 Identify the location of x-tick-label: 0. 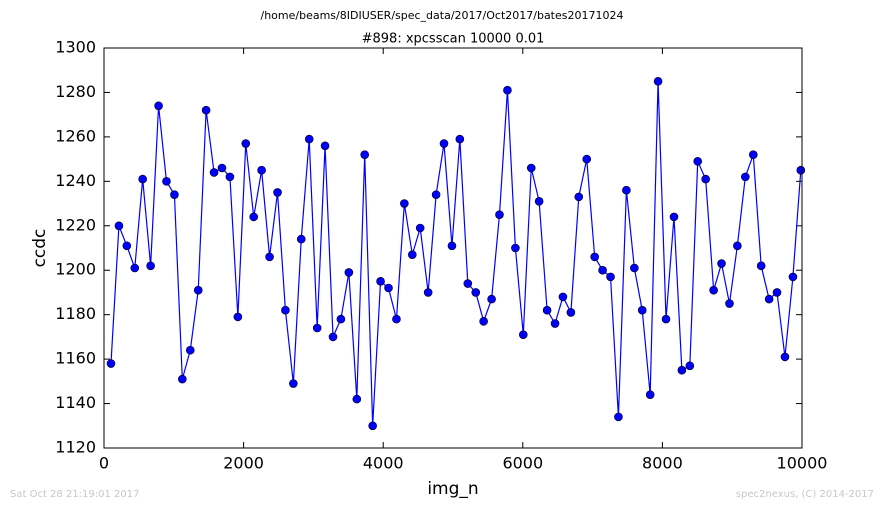
(104, 463).